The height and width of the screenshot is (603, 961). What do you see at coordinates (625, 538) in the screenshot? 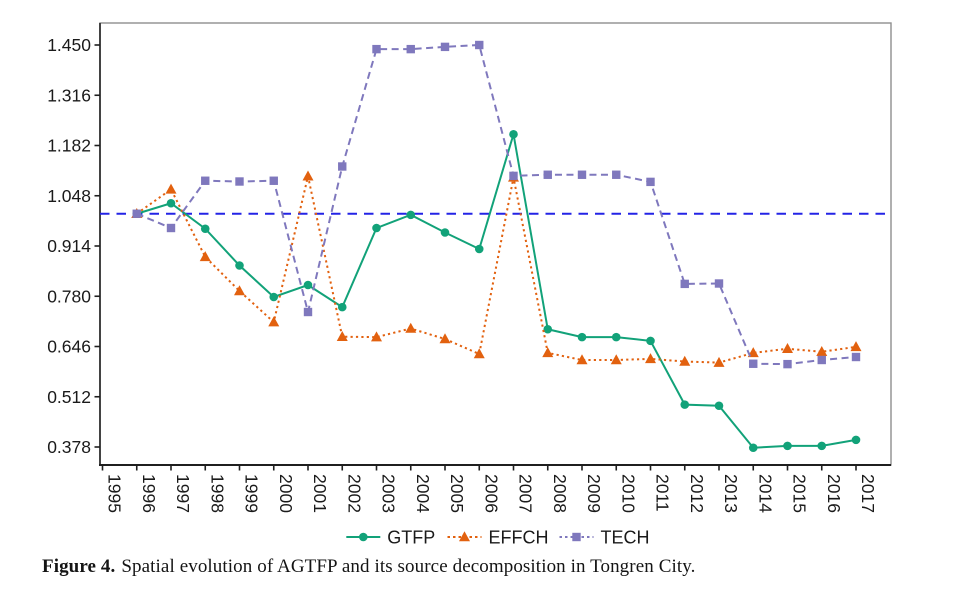
I see `legend-label-tech: TECH` at bounding box center [625, 538].